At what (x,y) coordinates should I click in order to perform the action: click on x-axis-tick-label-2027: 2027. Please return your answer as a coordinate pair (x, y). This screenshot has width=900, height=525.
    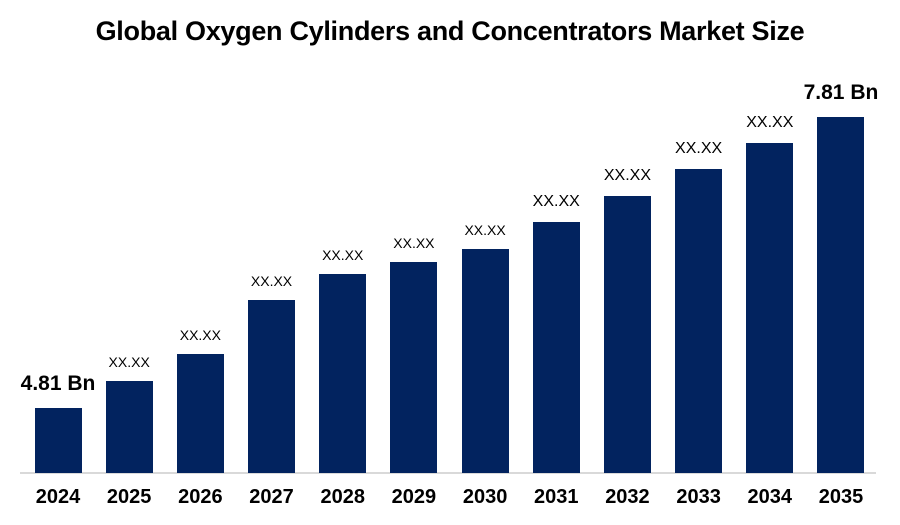
    Looking at the image, I should click on (271, 497).